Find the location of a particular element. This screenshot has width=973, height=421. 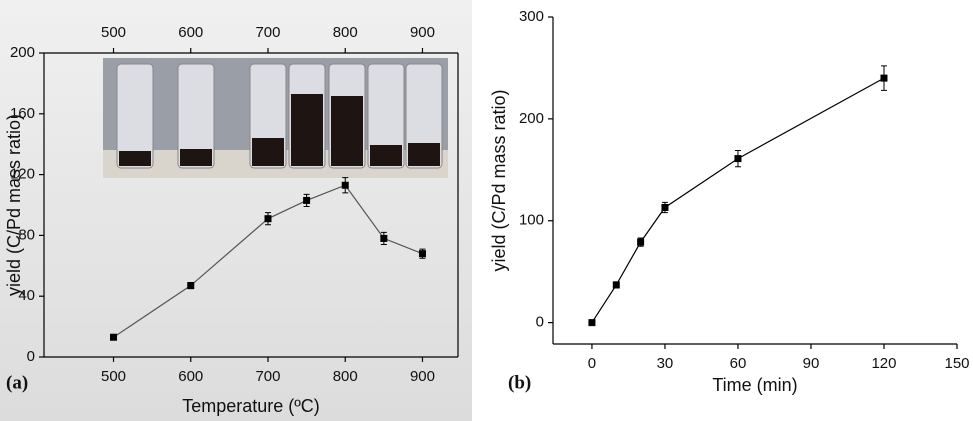

panel-label: (b) is located at coordinates (519, 382).